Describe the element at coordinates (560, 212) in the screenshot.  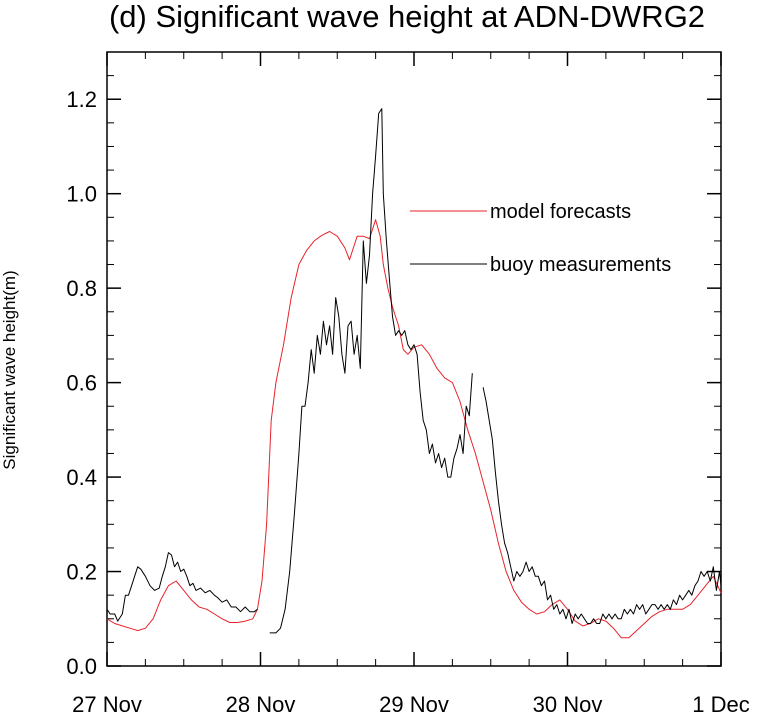
I see `legend-label: model forecasts` at that location.